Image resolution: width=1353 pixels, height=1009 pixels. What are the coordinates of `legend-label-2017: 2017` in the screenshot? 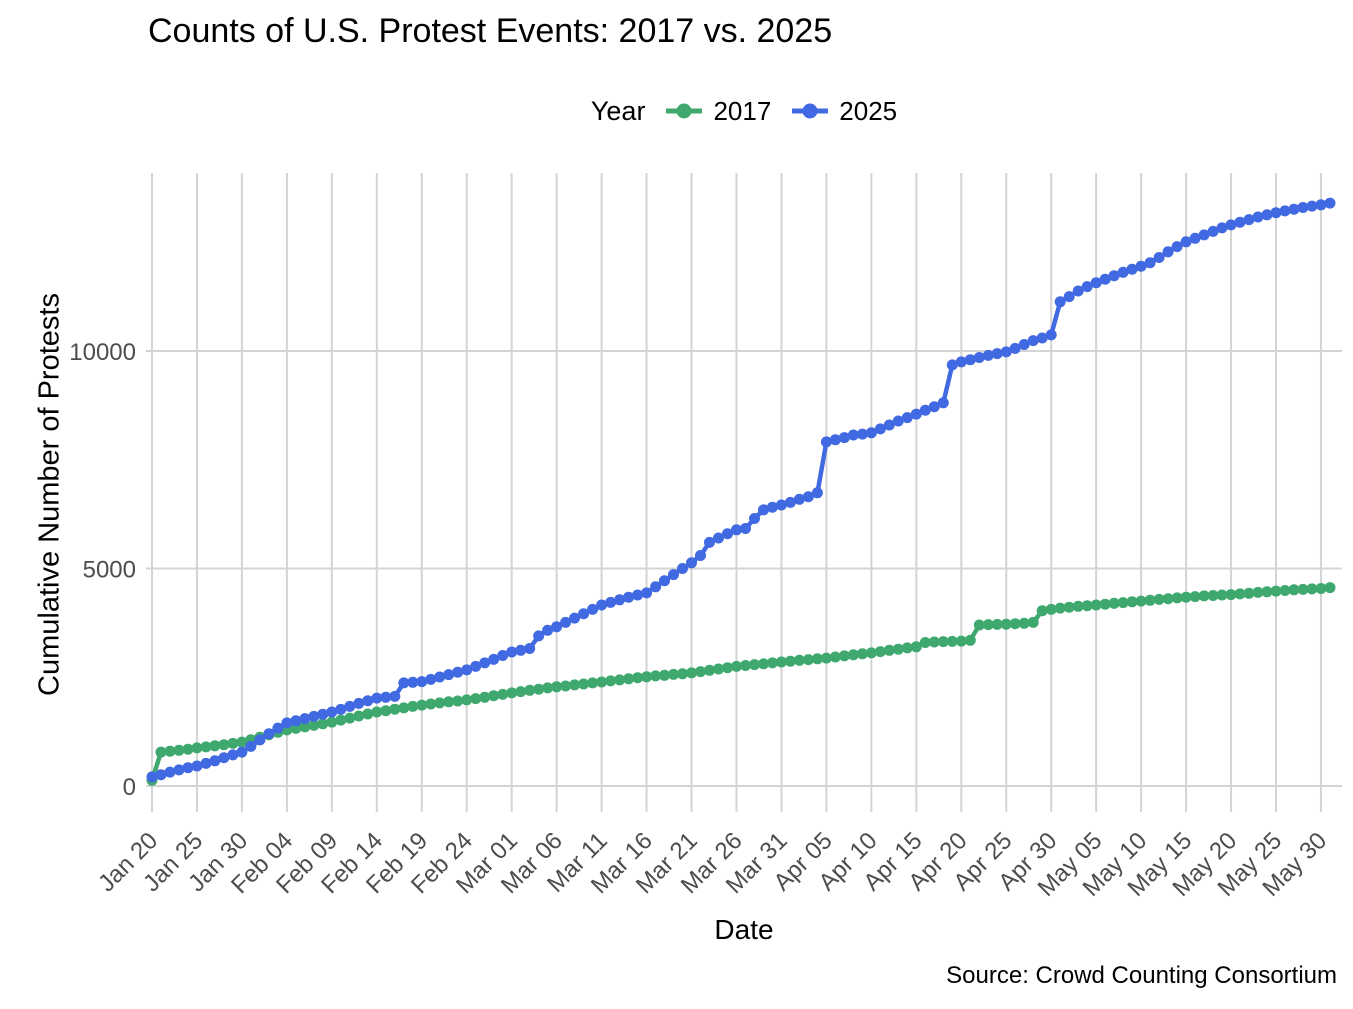 It's located at (742, 110).